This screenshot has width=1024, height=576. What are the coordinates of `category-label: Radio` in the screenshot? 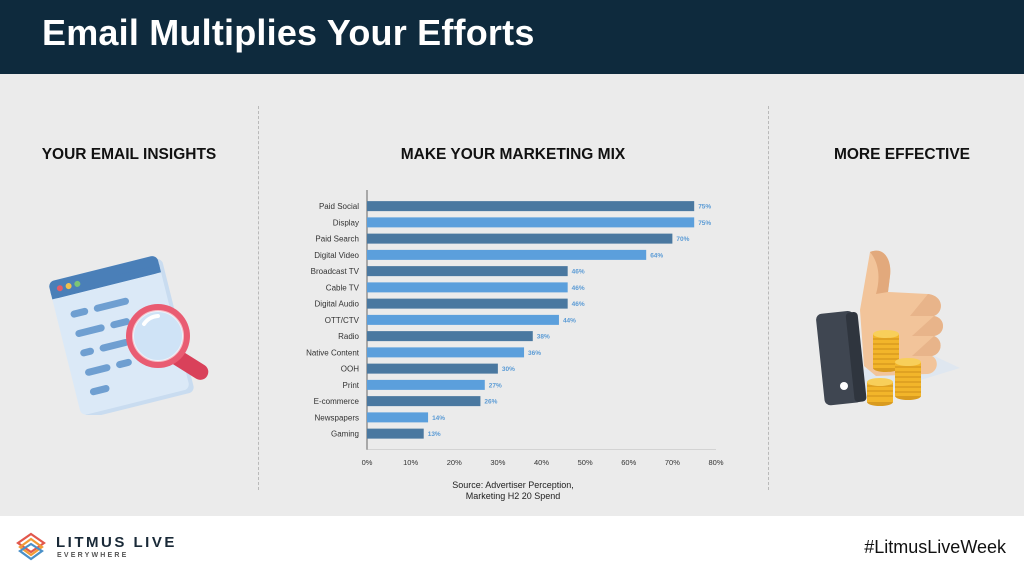 It's located at (348, 336).